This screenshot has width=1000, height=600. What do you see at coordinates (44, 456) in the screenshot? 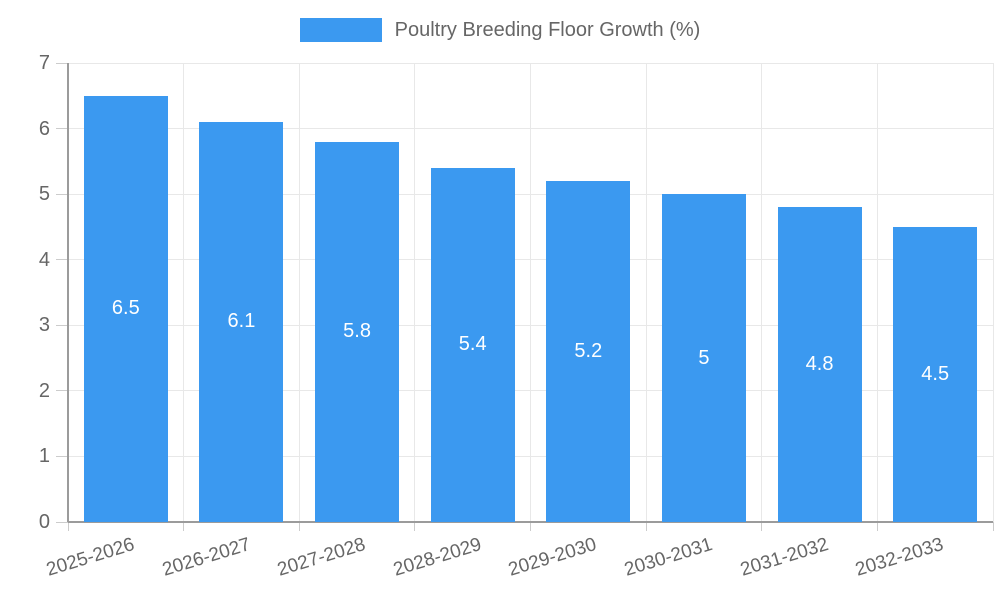
I see `y-axis-label: 1` at bounding box center [44, 456].